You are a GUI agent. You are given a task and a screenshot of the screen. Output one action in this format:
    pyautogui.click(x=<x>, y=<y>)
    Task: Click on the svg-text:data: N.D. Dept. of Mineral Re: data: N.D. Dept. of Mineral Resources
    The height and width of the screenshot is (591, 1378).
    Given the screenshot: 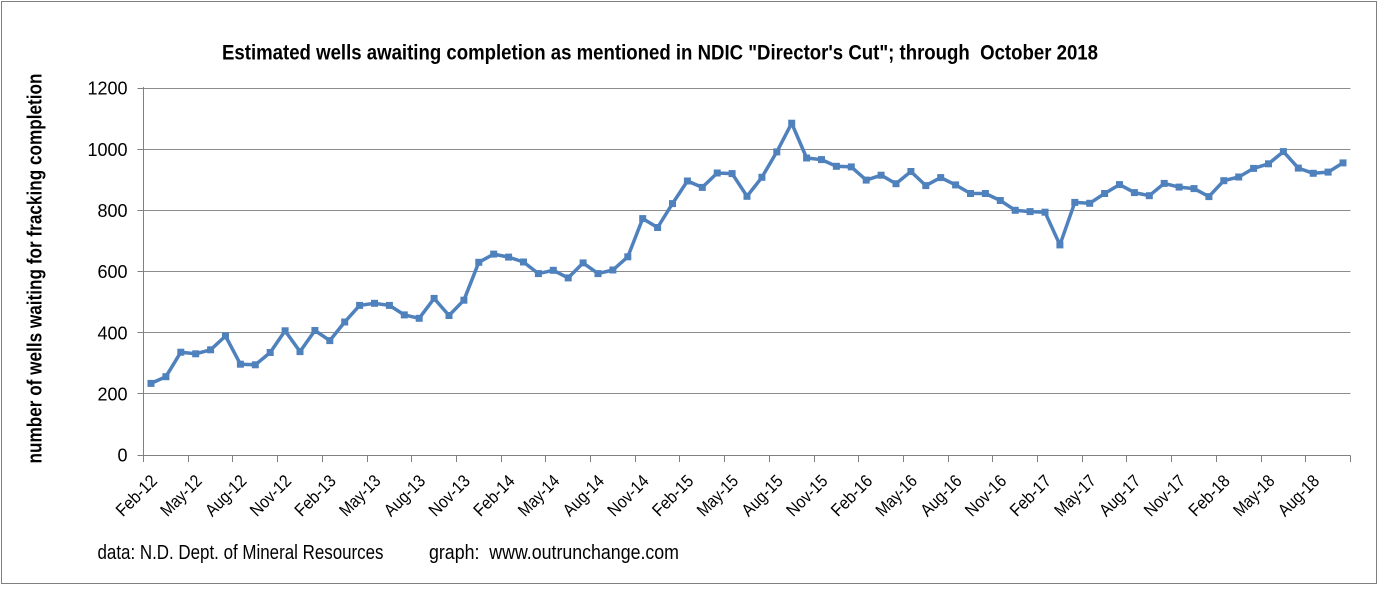 What is the action you would take?
    pyautogui.click(x=241, y=553)
    